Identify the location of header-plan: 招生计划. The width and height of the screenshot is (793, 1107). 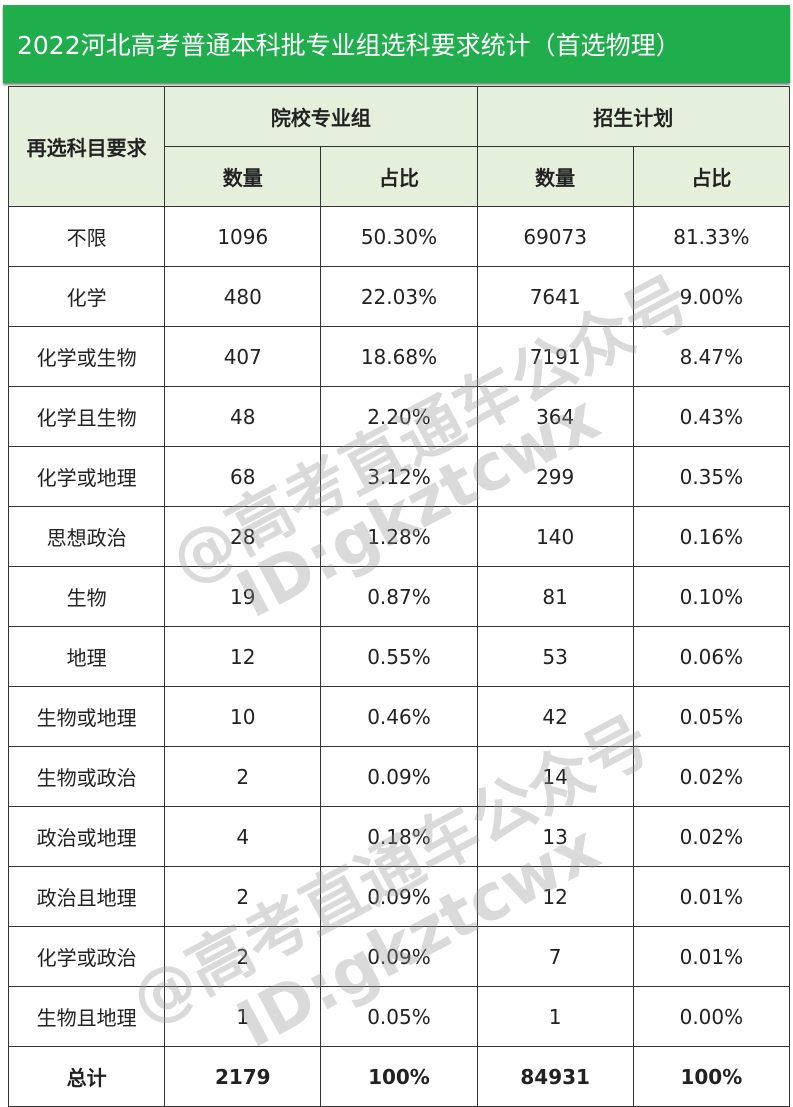
(633, 116).